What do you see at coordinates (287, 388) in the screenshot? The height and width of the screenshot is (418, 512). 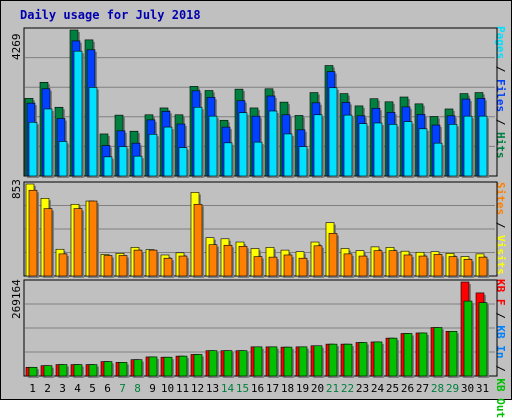 I see `x-tick-label: 18` at bounding box center [287, 388].